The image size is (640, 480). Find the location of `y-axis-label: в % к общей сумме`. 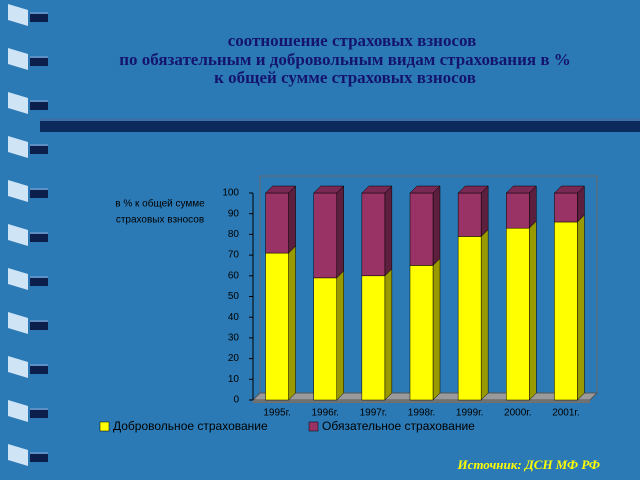

y-axis-label: в % к общей сумме is located at coordinates (160, 204).